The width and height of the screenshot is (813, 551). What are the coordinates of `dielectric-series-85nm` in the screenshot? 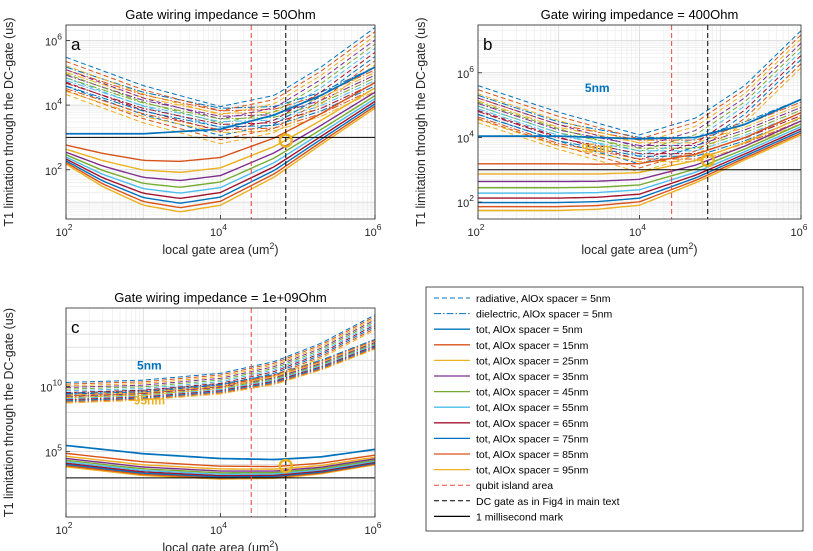 It's located at (220, 375).